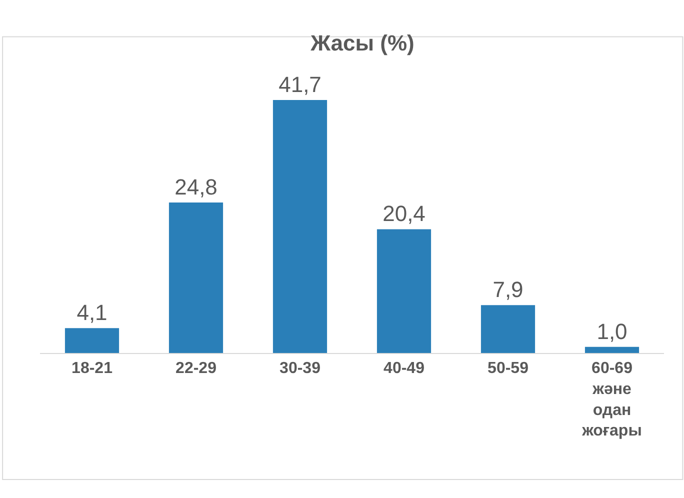 The image size is (684, 498). I want to click on x-tick-label: 18-21, so click(92, 369).